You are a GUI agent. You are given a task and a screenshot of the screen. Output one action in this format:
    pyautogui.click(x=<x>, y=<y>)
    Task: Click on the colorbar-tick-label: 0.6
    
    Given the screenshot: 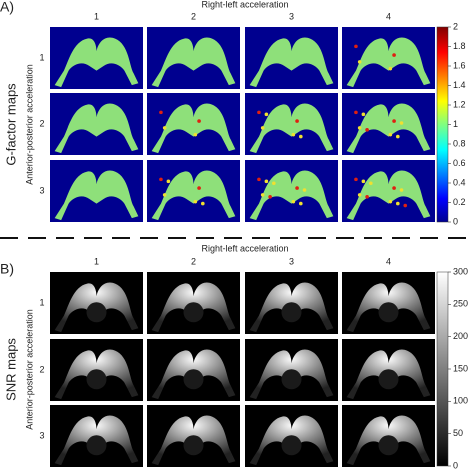 What is the action you would take?
    pyautogui.click(x=459, y=163)
    